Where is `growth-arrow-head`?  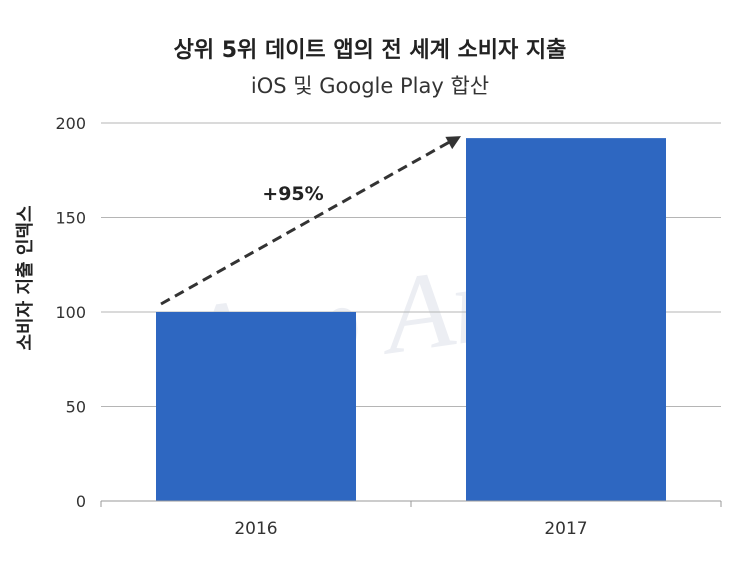
growth-arrow-head is located at coordinates (453, 143).